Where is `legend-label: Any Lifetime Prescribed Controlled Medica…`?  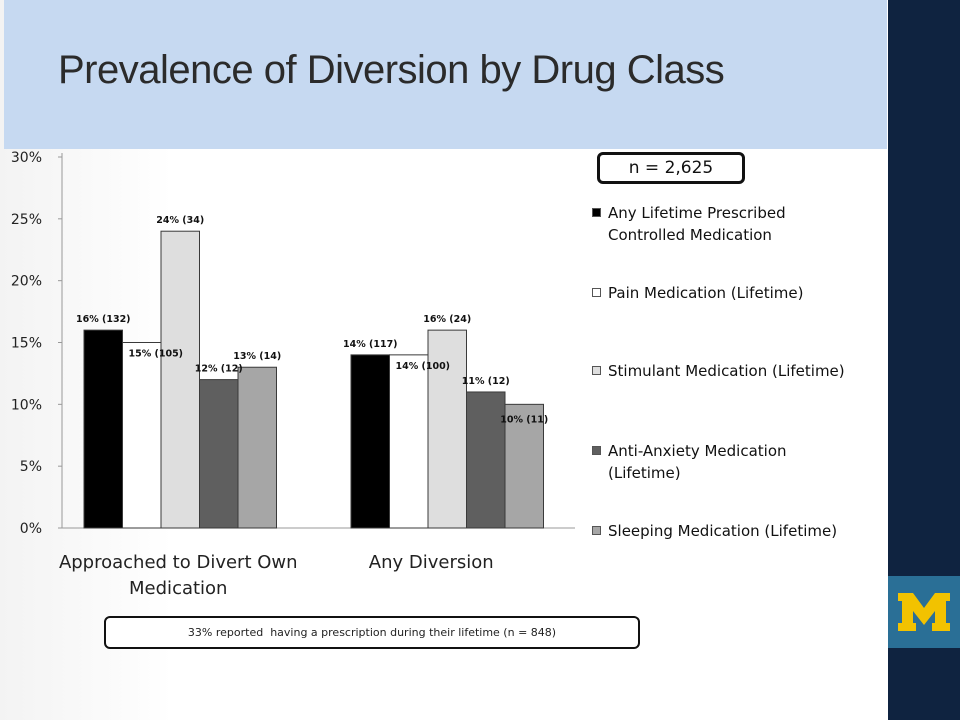
legend-label: Any Lifetime Prescribed Controlled Medica… is located at coordinates (739, 224).